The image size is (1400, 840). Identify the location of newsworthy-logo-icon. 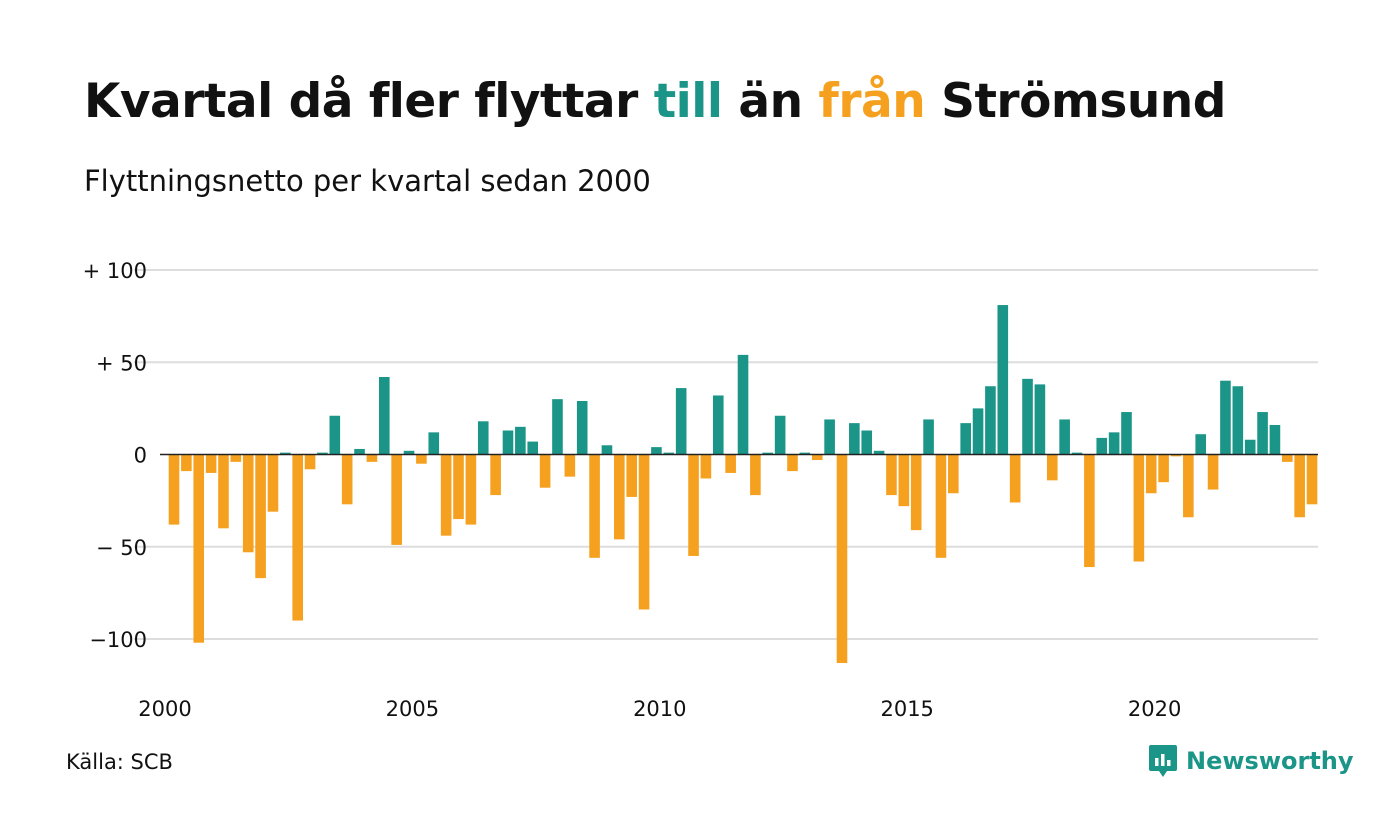
(1163, 761).